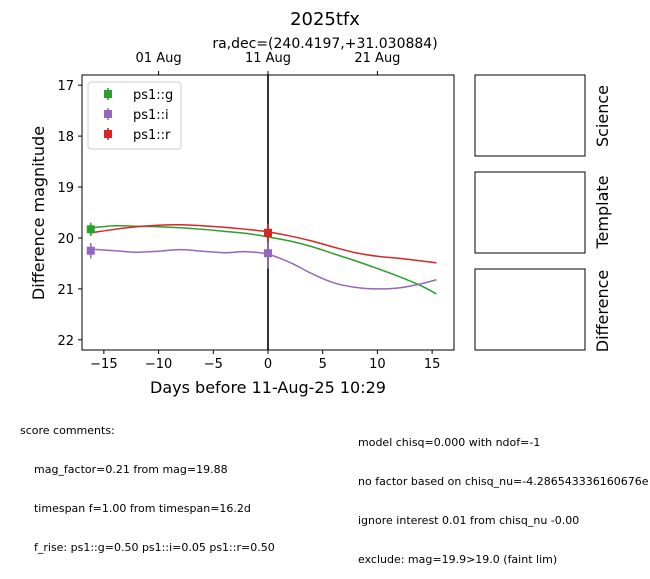  Describe the element at coordinates (324, 44) in the screenshot. I see `chart-subtitle: ra,dec=(240.4197,+31.030884)` at that location.